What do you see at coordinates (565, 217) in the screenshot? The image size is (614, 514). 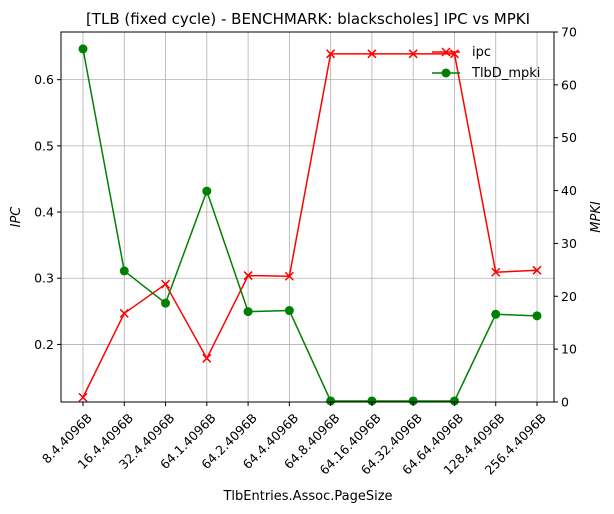 I see `right-axis: 0 10 20 30 40 50 60 70` at bounding box center [565, 217].